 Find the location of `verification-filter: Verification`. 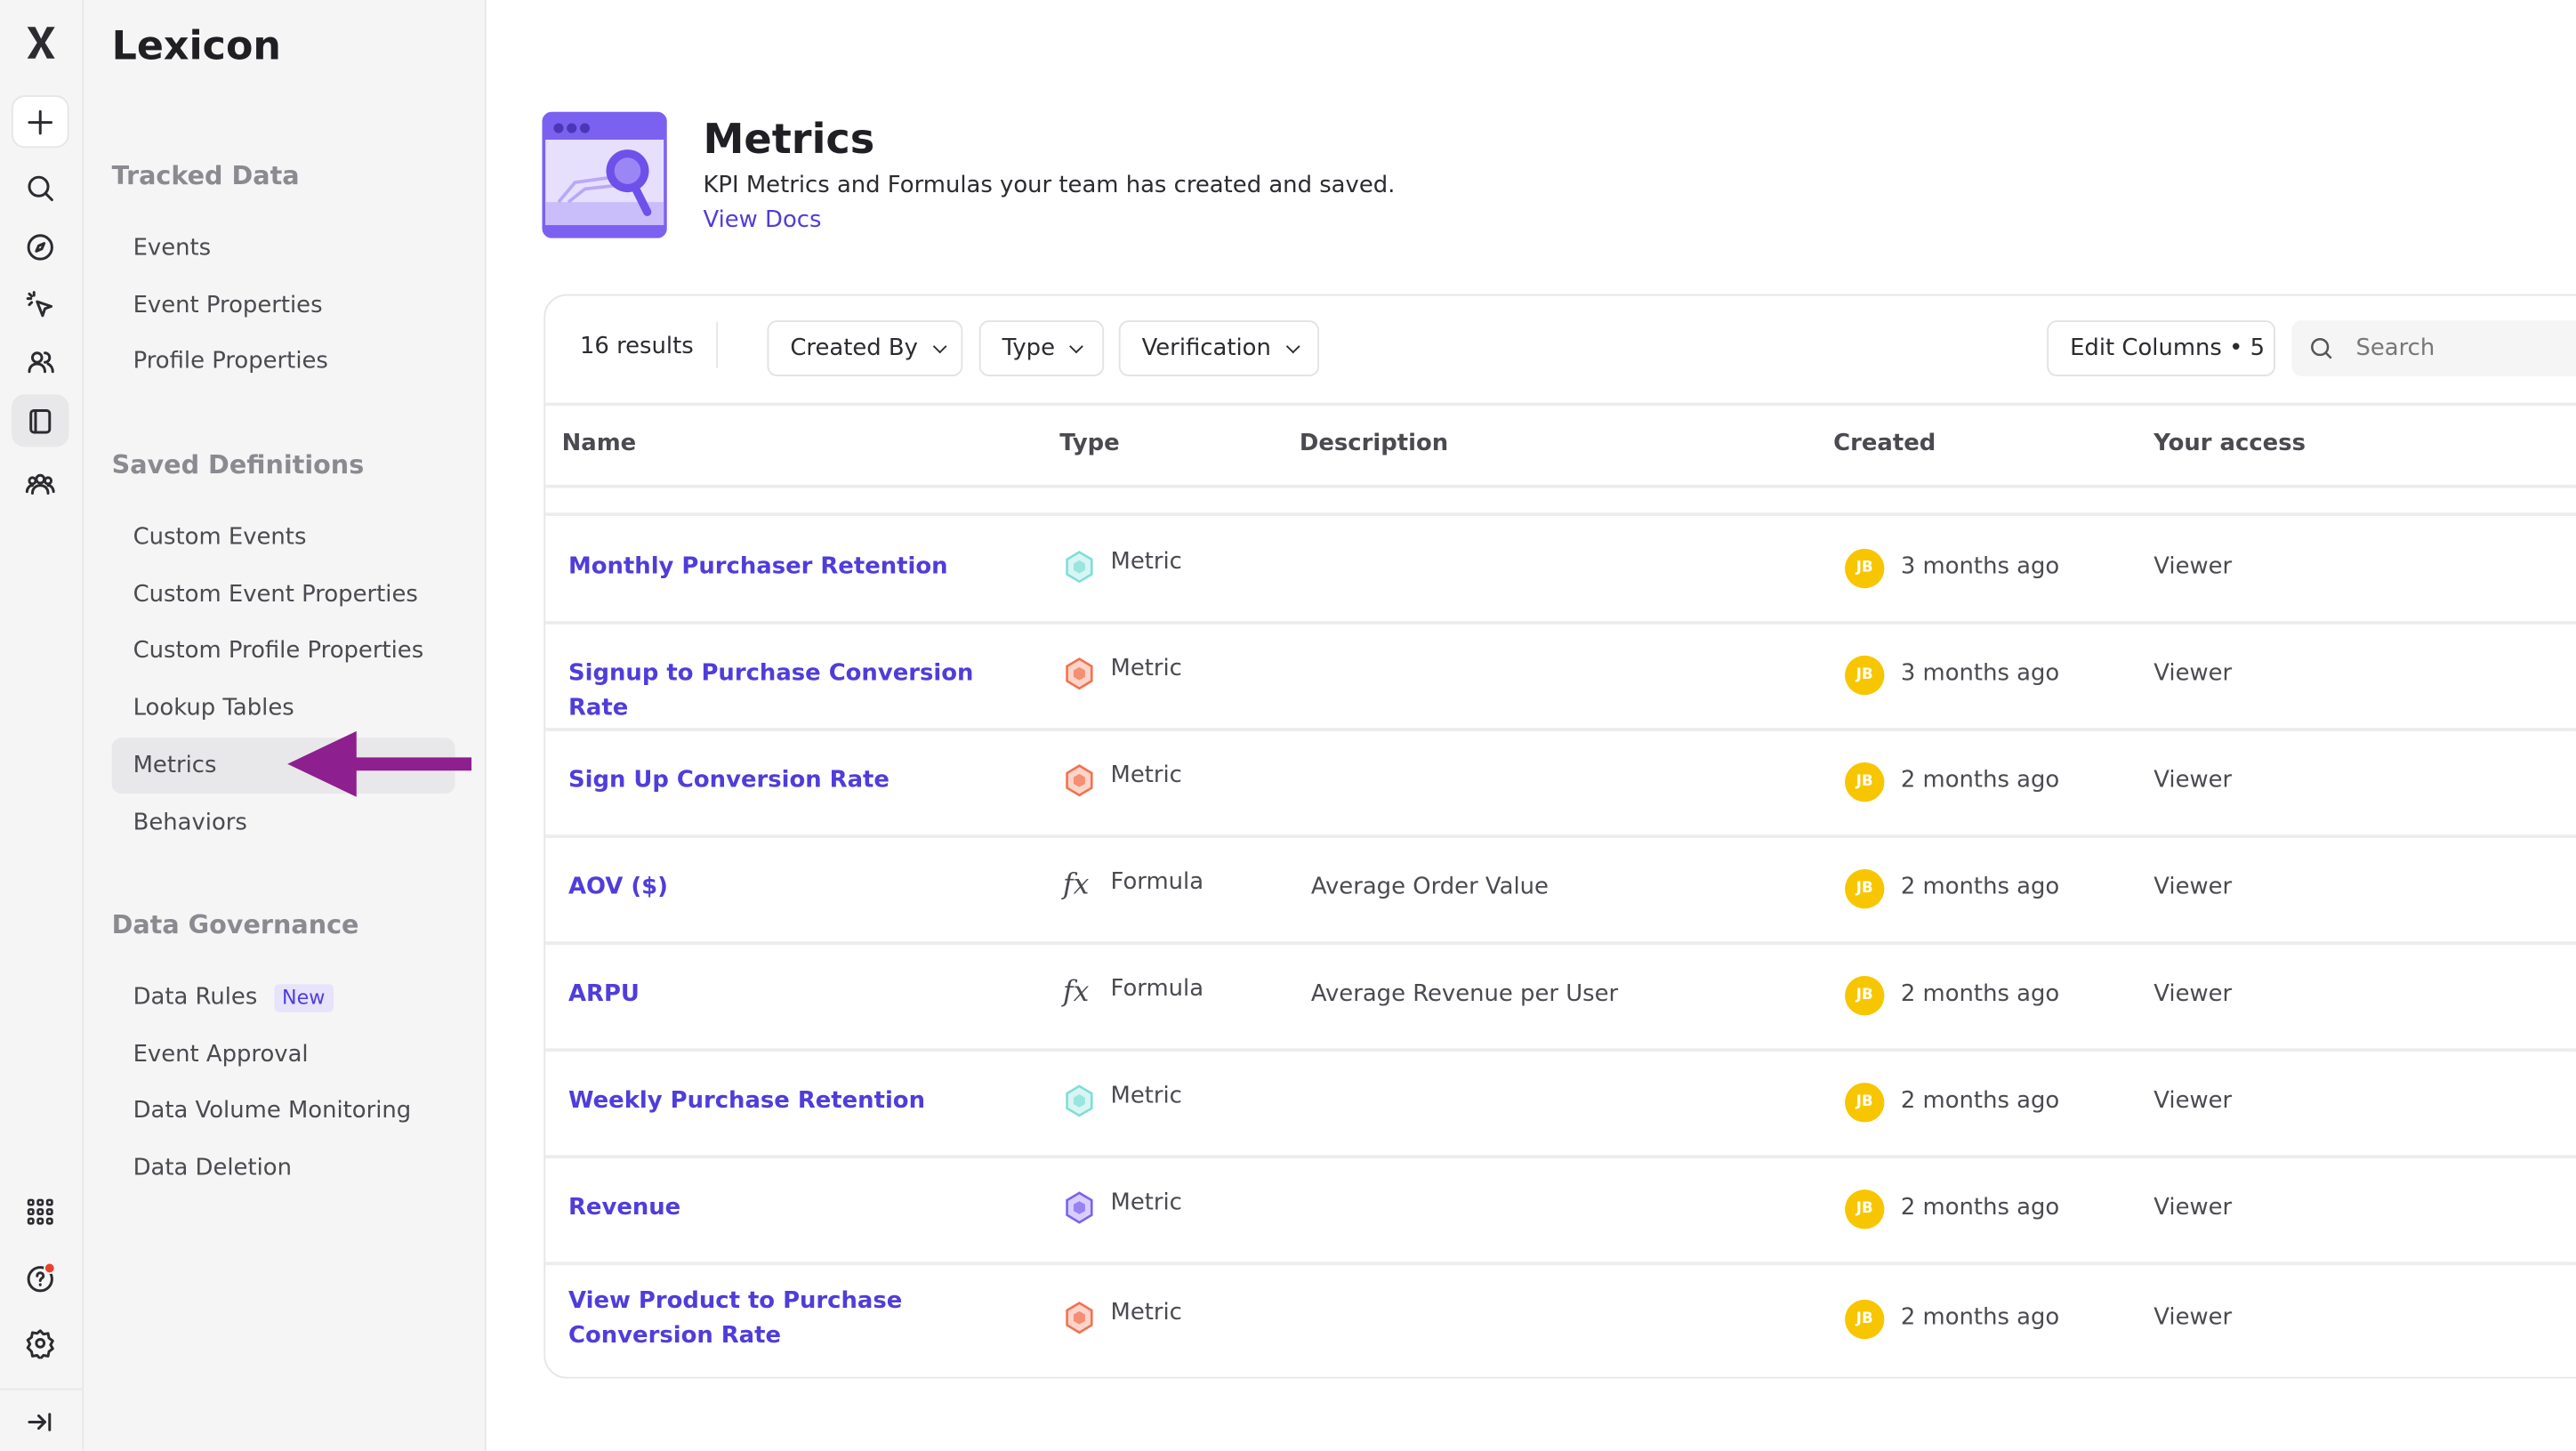

verification-filter: Verification is located at coordinates (1219, 348).